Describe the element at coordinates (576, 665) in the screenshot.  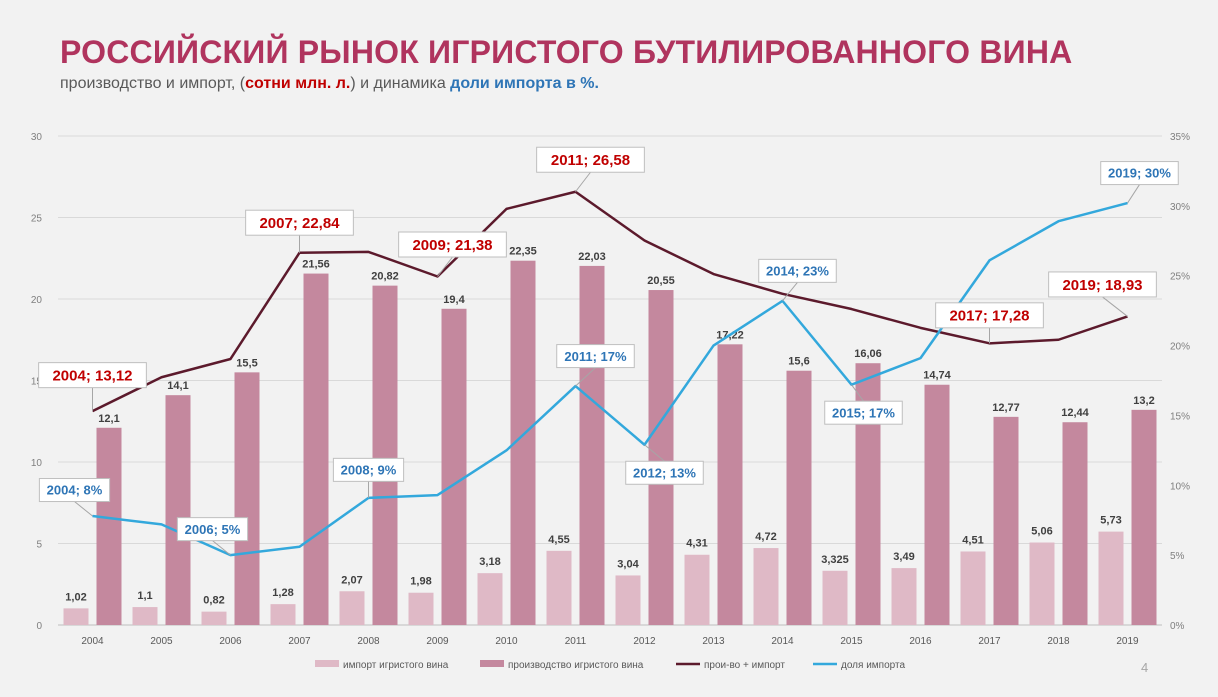
I see `legend-label: производство игристого вина` at that location.